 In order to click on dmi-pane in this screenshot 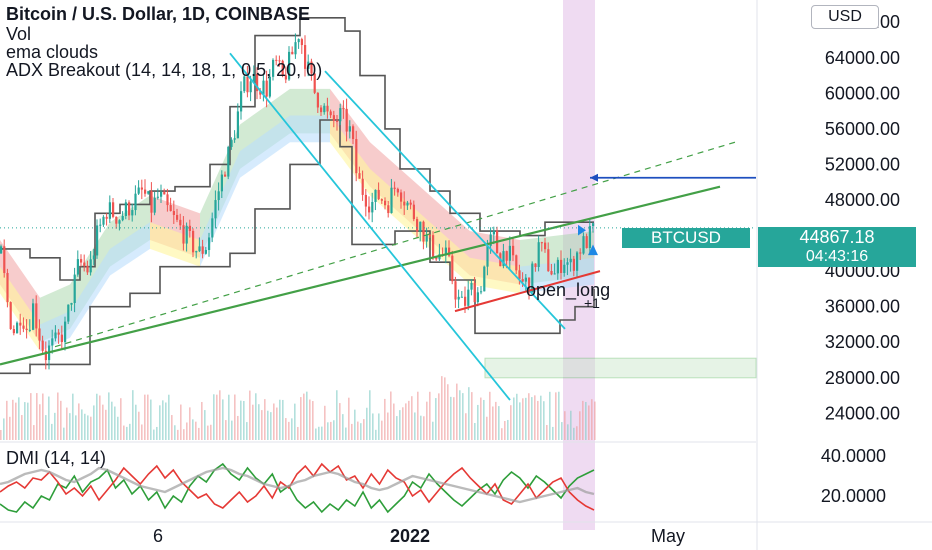, I will do `click(378, 477)`.